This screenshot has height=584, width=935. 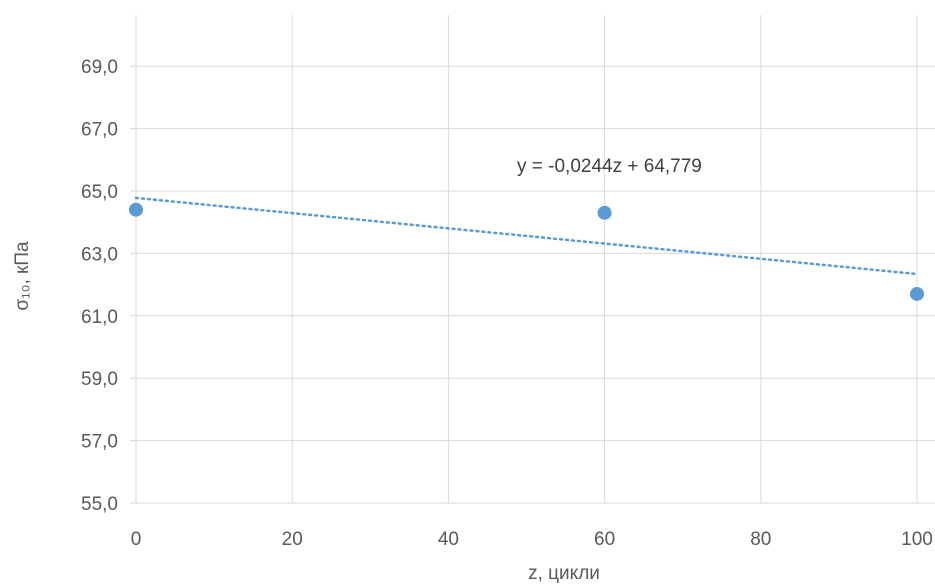 What do you see at coordinates (760, 539) in the screenshot?
I see `x-tick-label: 80` at bounding box center [760, 539].